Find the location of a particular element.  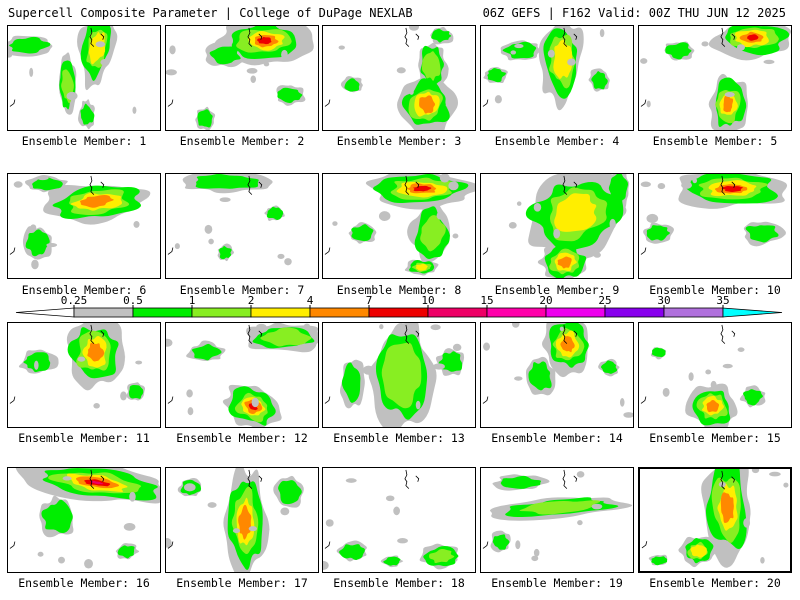

member-label-16: Ensemble Member: 16 is located at coordinates (84, 583).